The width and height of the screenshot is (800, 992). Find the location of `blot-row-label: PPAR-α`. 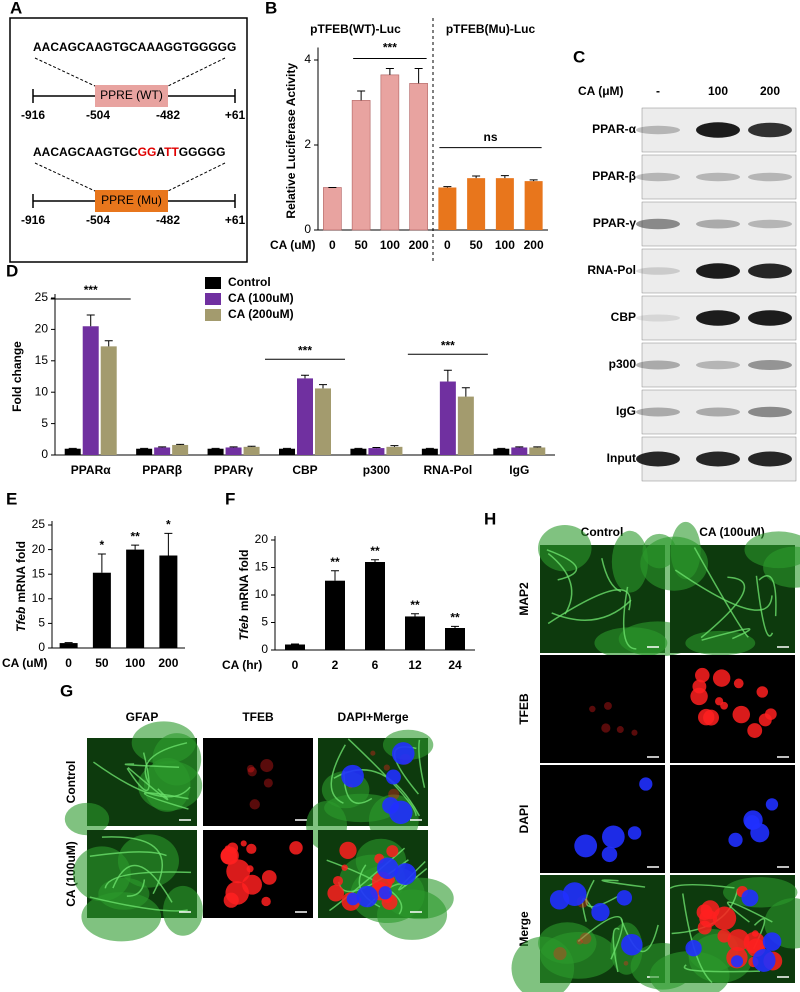

blot-row-label: PPAR-α is located at coordinates (614, 129).